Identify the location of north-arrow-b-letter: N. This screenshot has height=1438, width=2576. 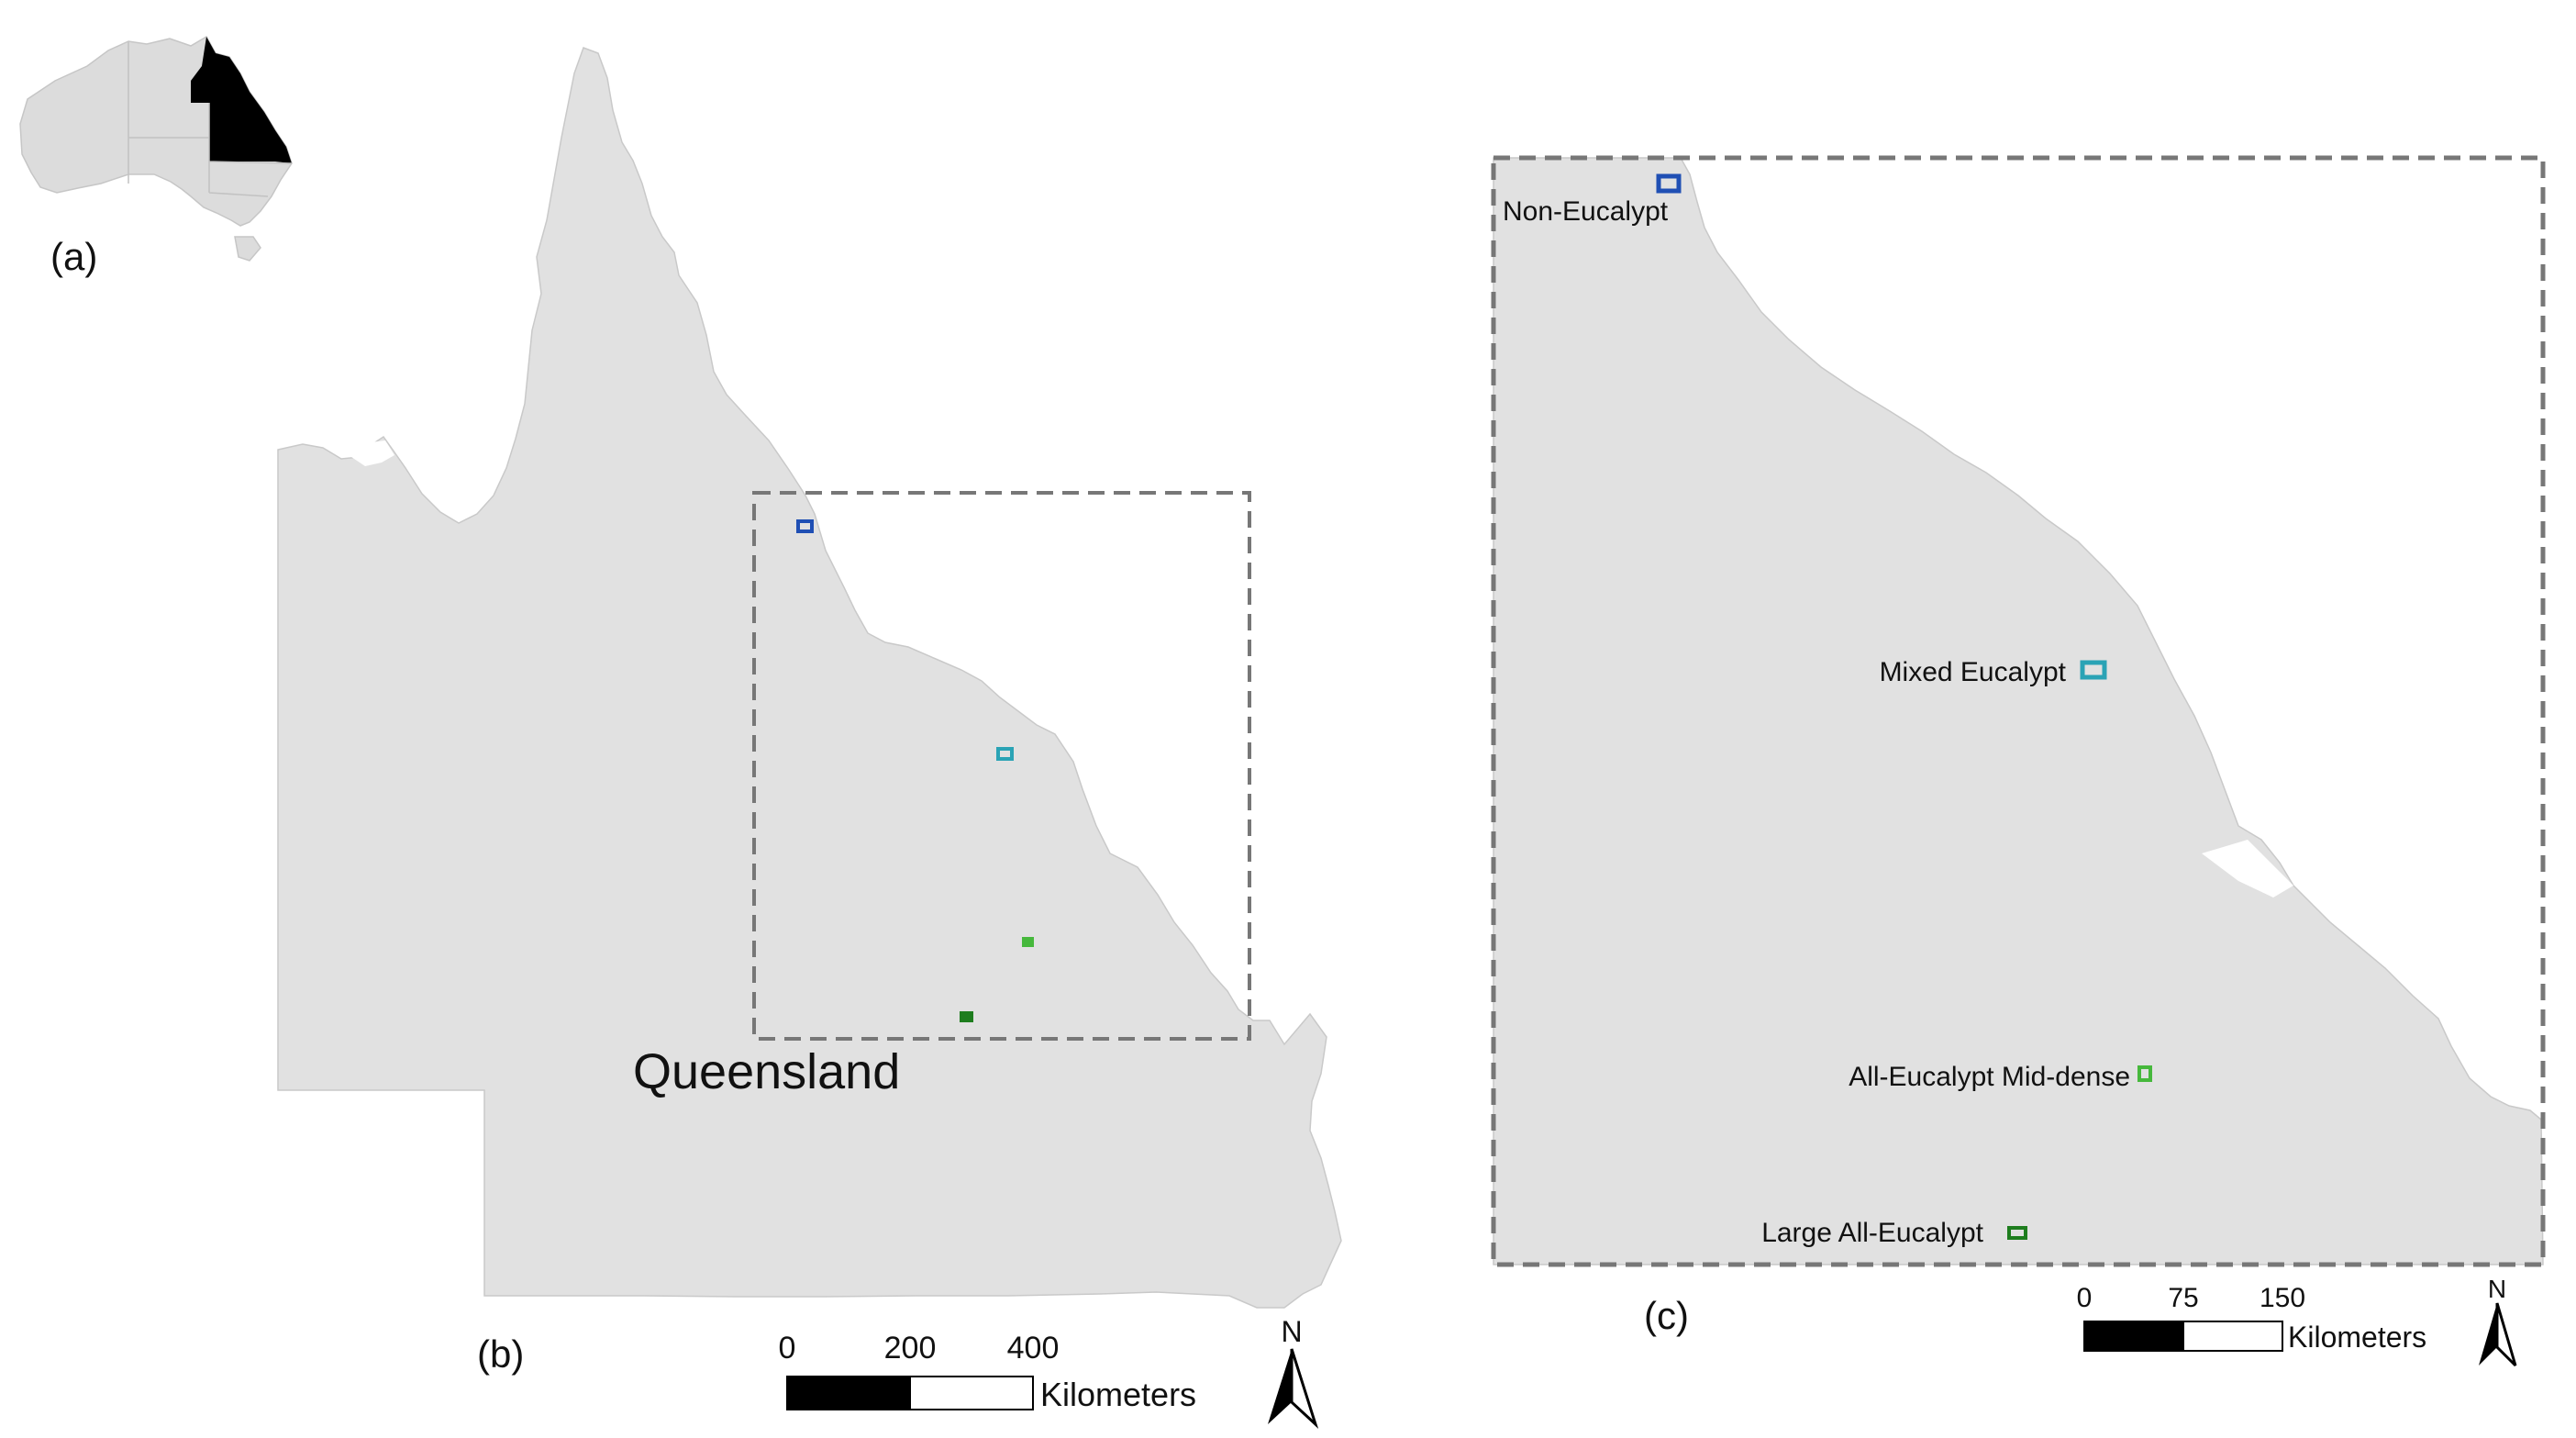
(1291, 1331).